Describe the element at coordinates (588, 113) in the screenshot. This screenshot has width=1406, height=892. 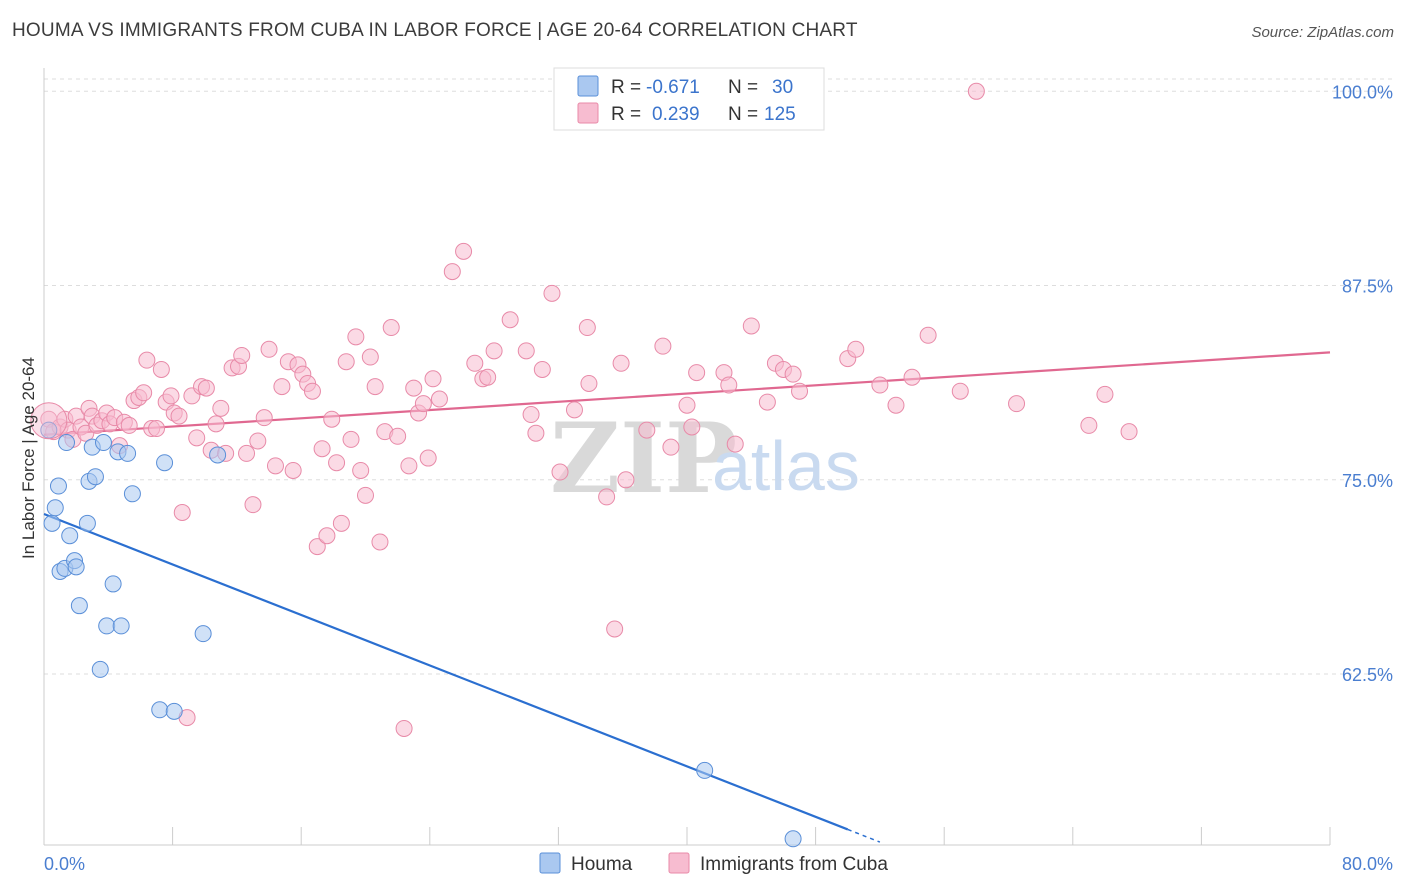
I see `legend-swatch-cuba` at that location.